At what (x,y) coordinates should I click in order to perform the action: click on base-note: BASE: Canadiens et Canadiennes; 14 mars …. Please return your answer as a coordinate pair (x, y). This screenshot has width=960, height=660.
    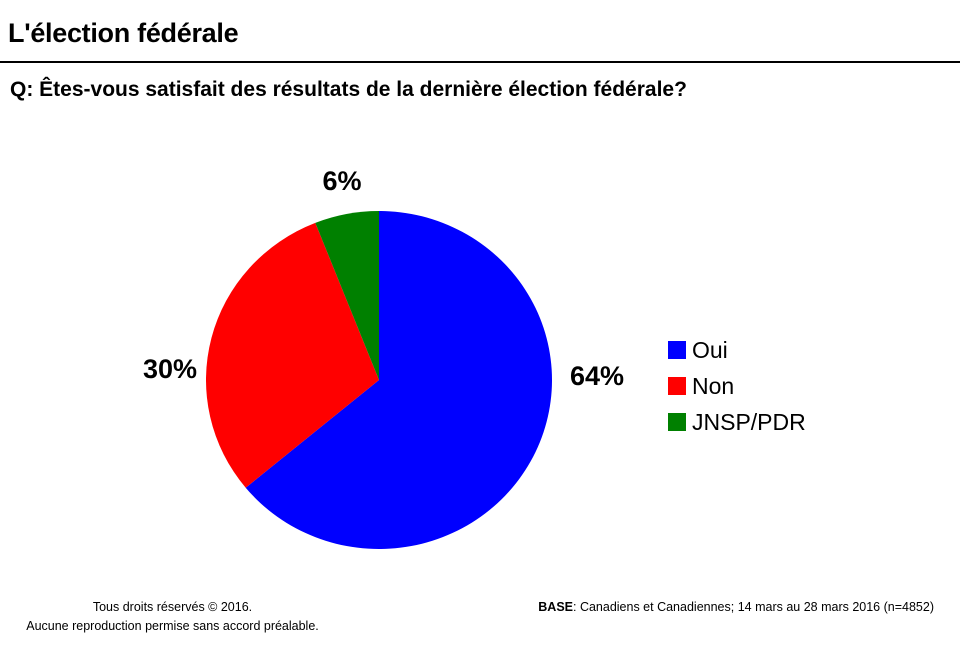
    Looking at the image, I should click on (736, 607).